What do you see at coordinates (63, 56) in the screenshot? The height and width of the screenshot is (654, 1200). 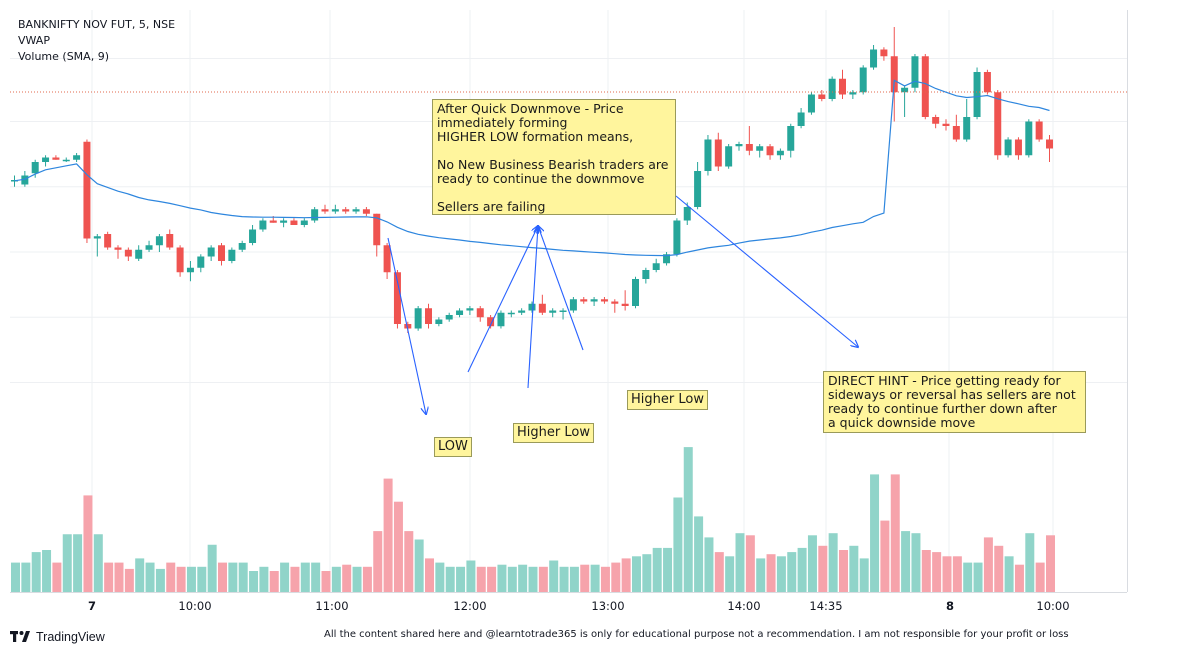 I see `volume-legend: Volume (SMA, 9)` at bounding box center [63, 56].